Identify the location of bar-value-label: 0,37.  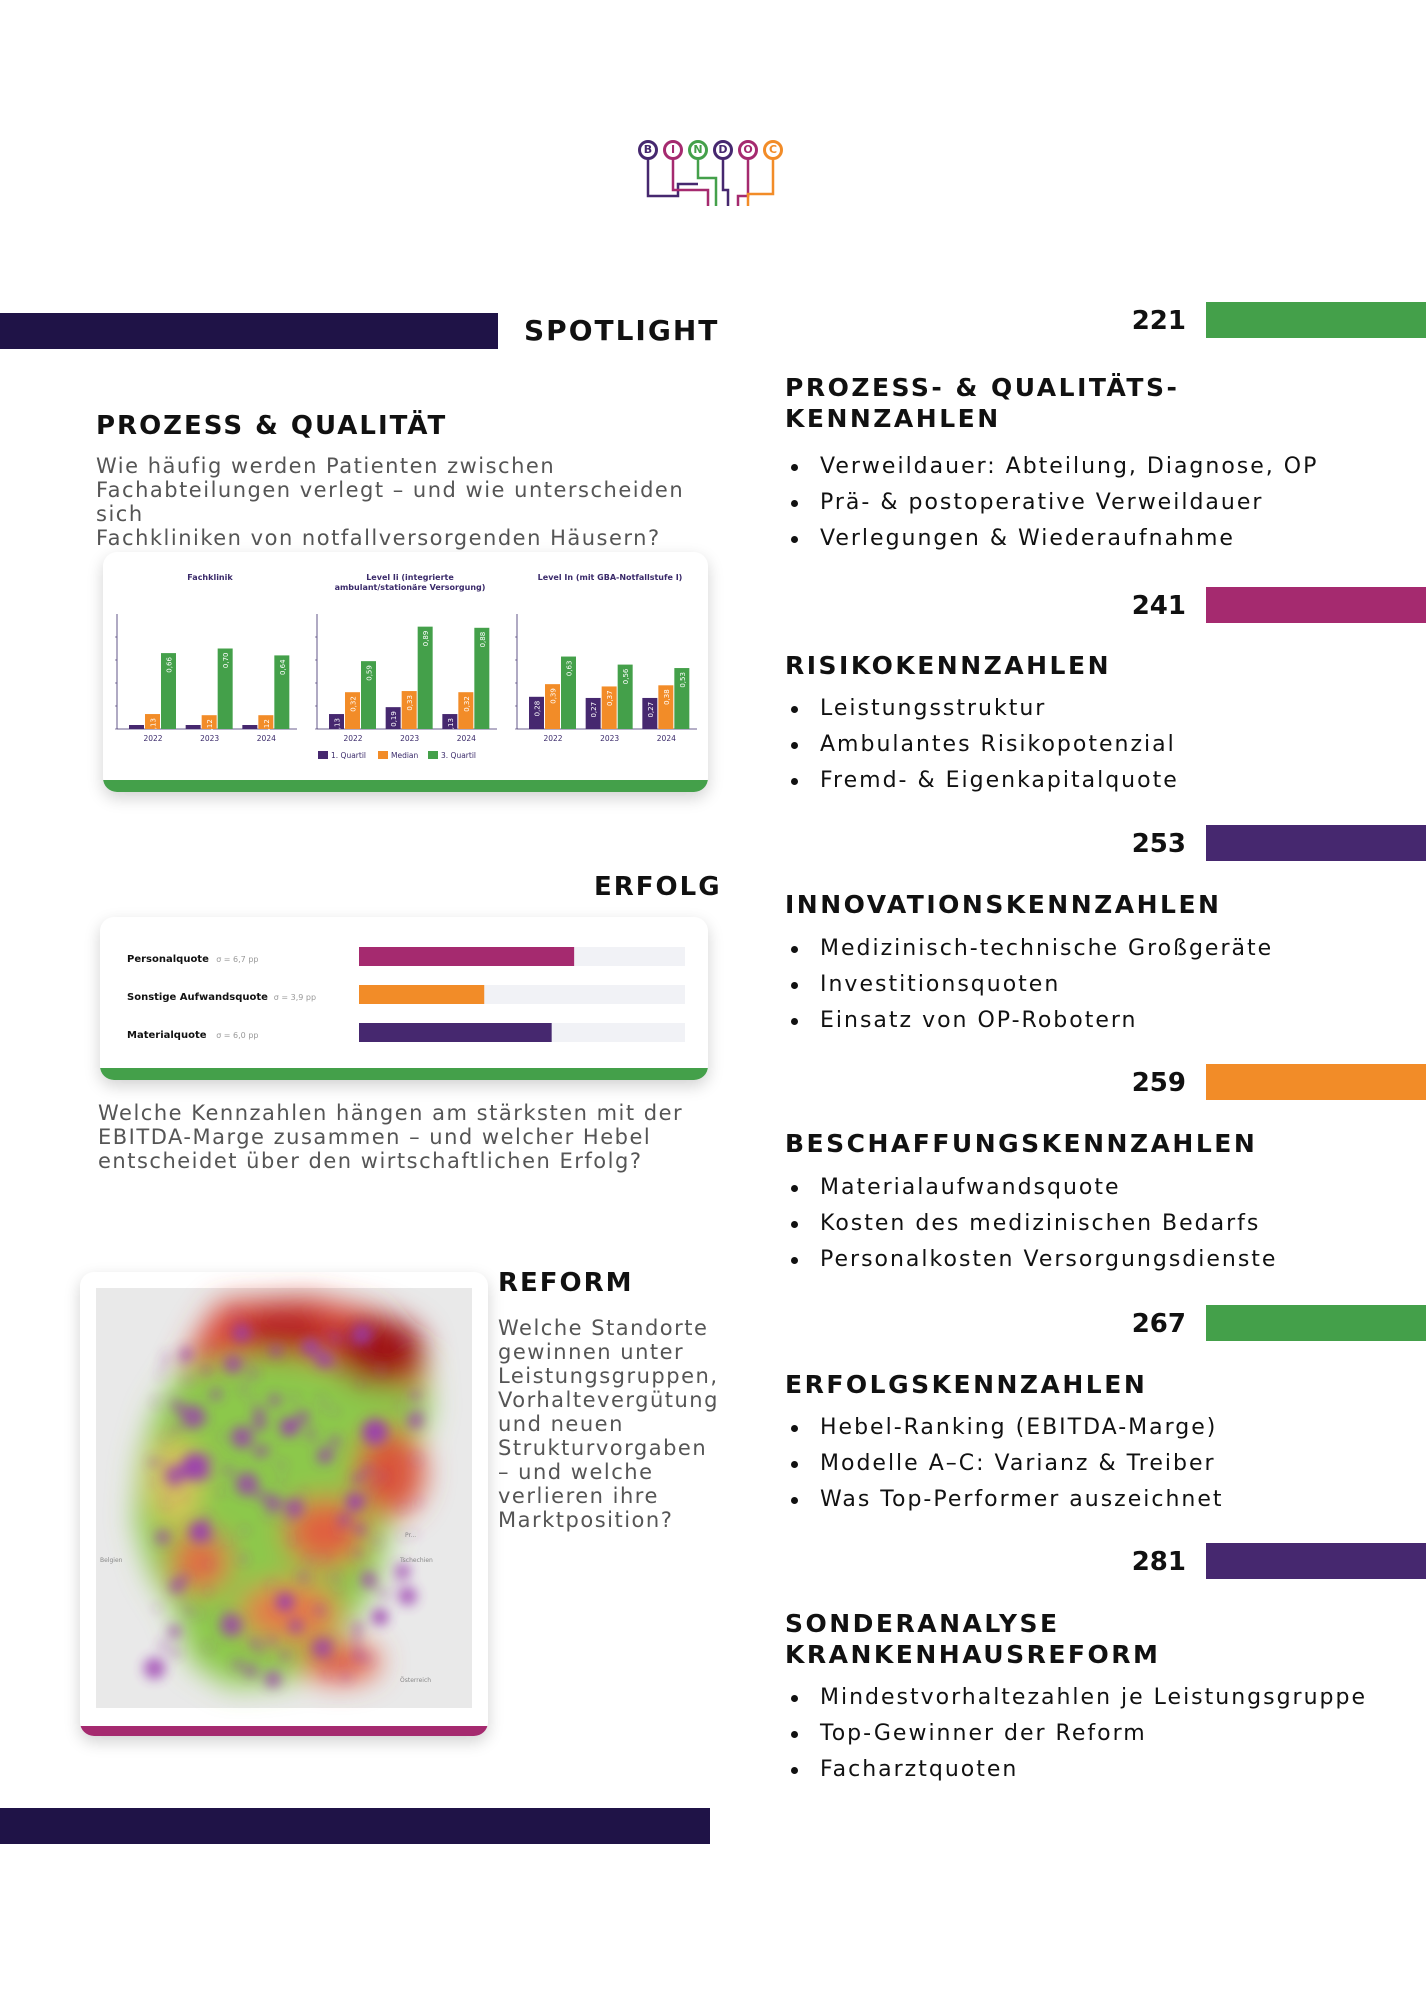
(610, 698).